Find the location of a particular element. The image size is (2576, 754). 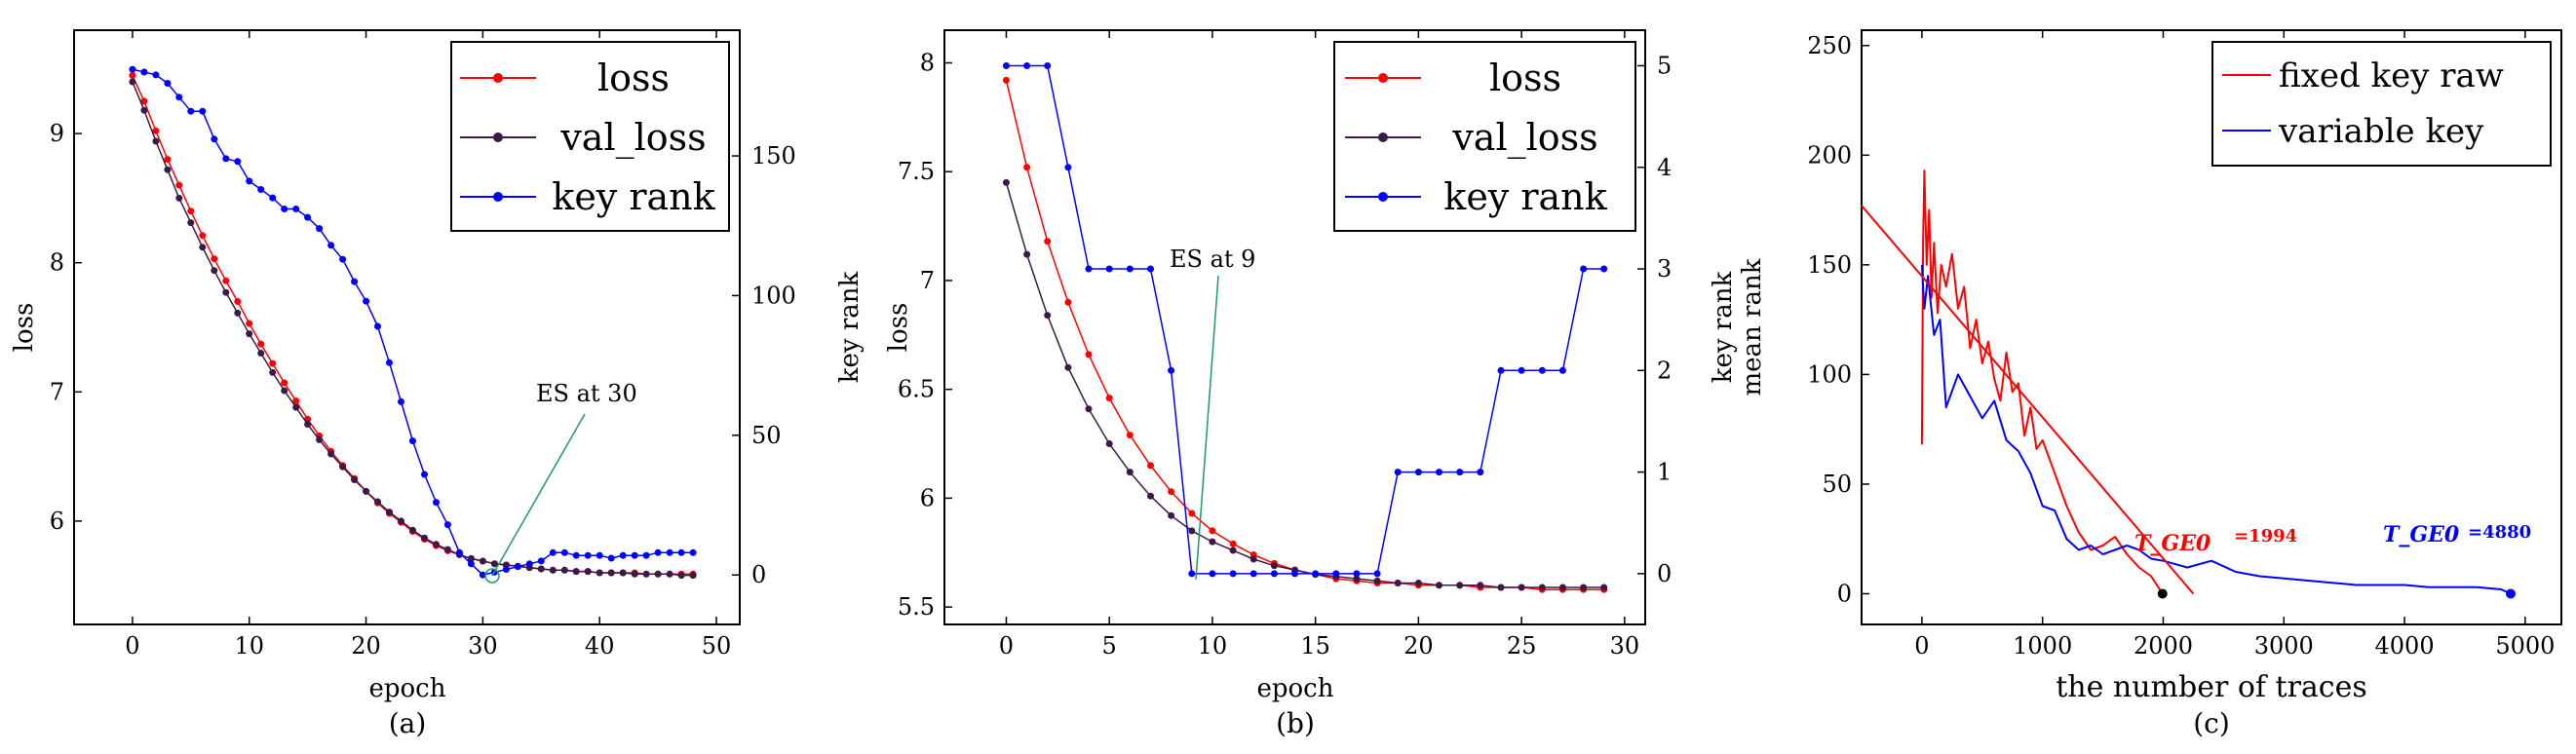

threshold-marker is located at coordinates (2162, 593).